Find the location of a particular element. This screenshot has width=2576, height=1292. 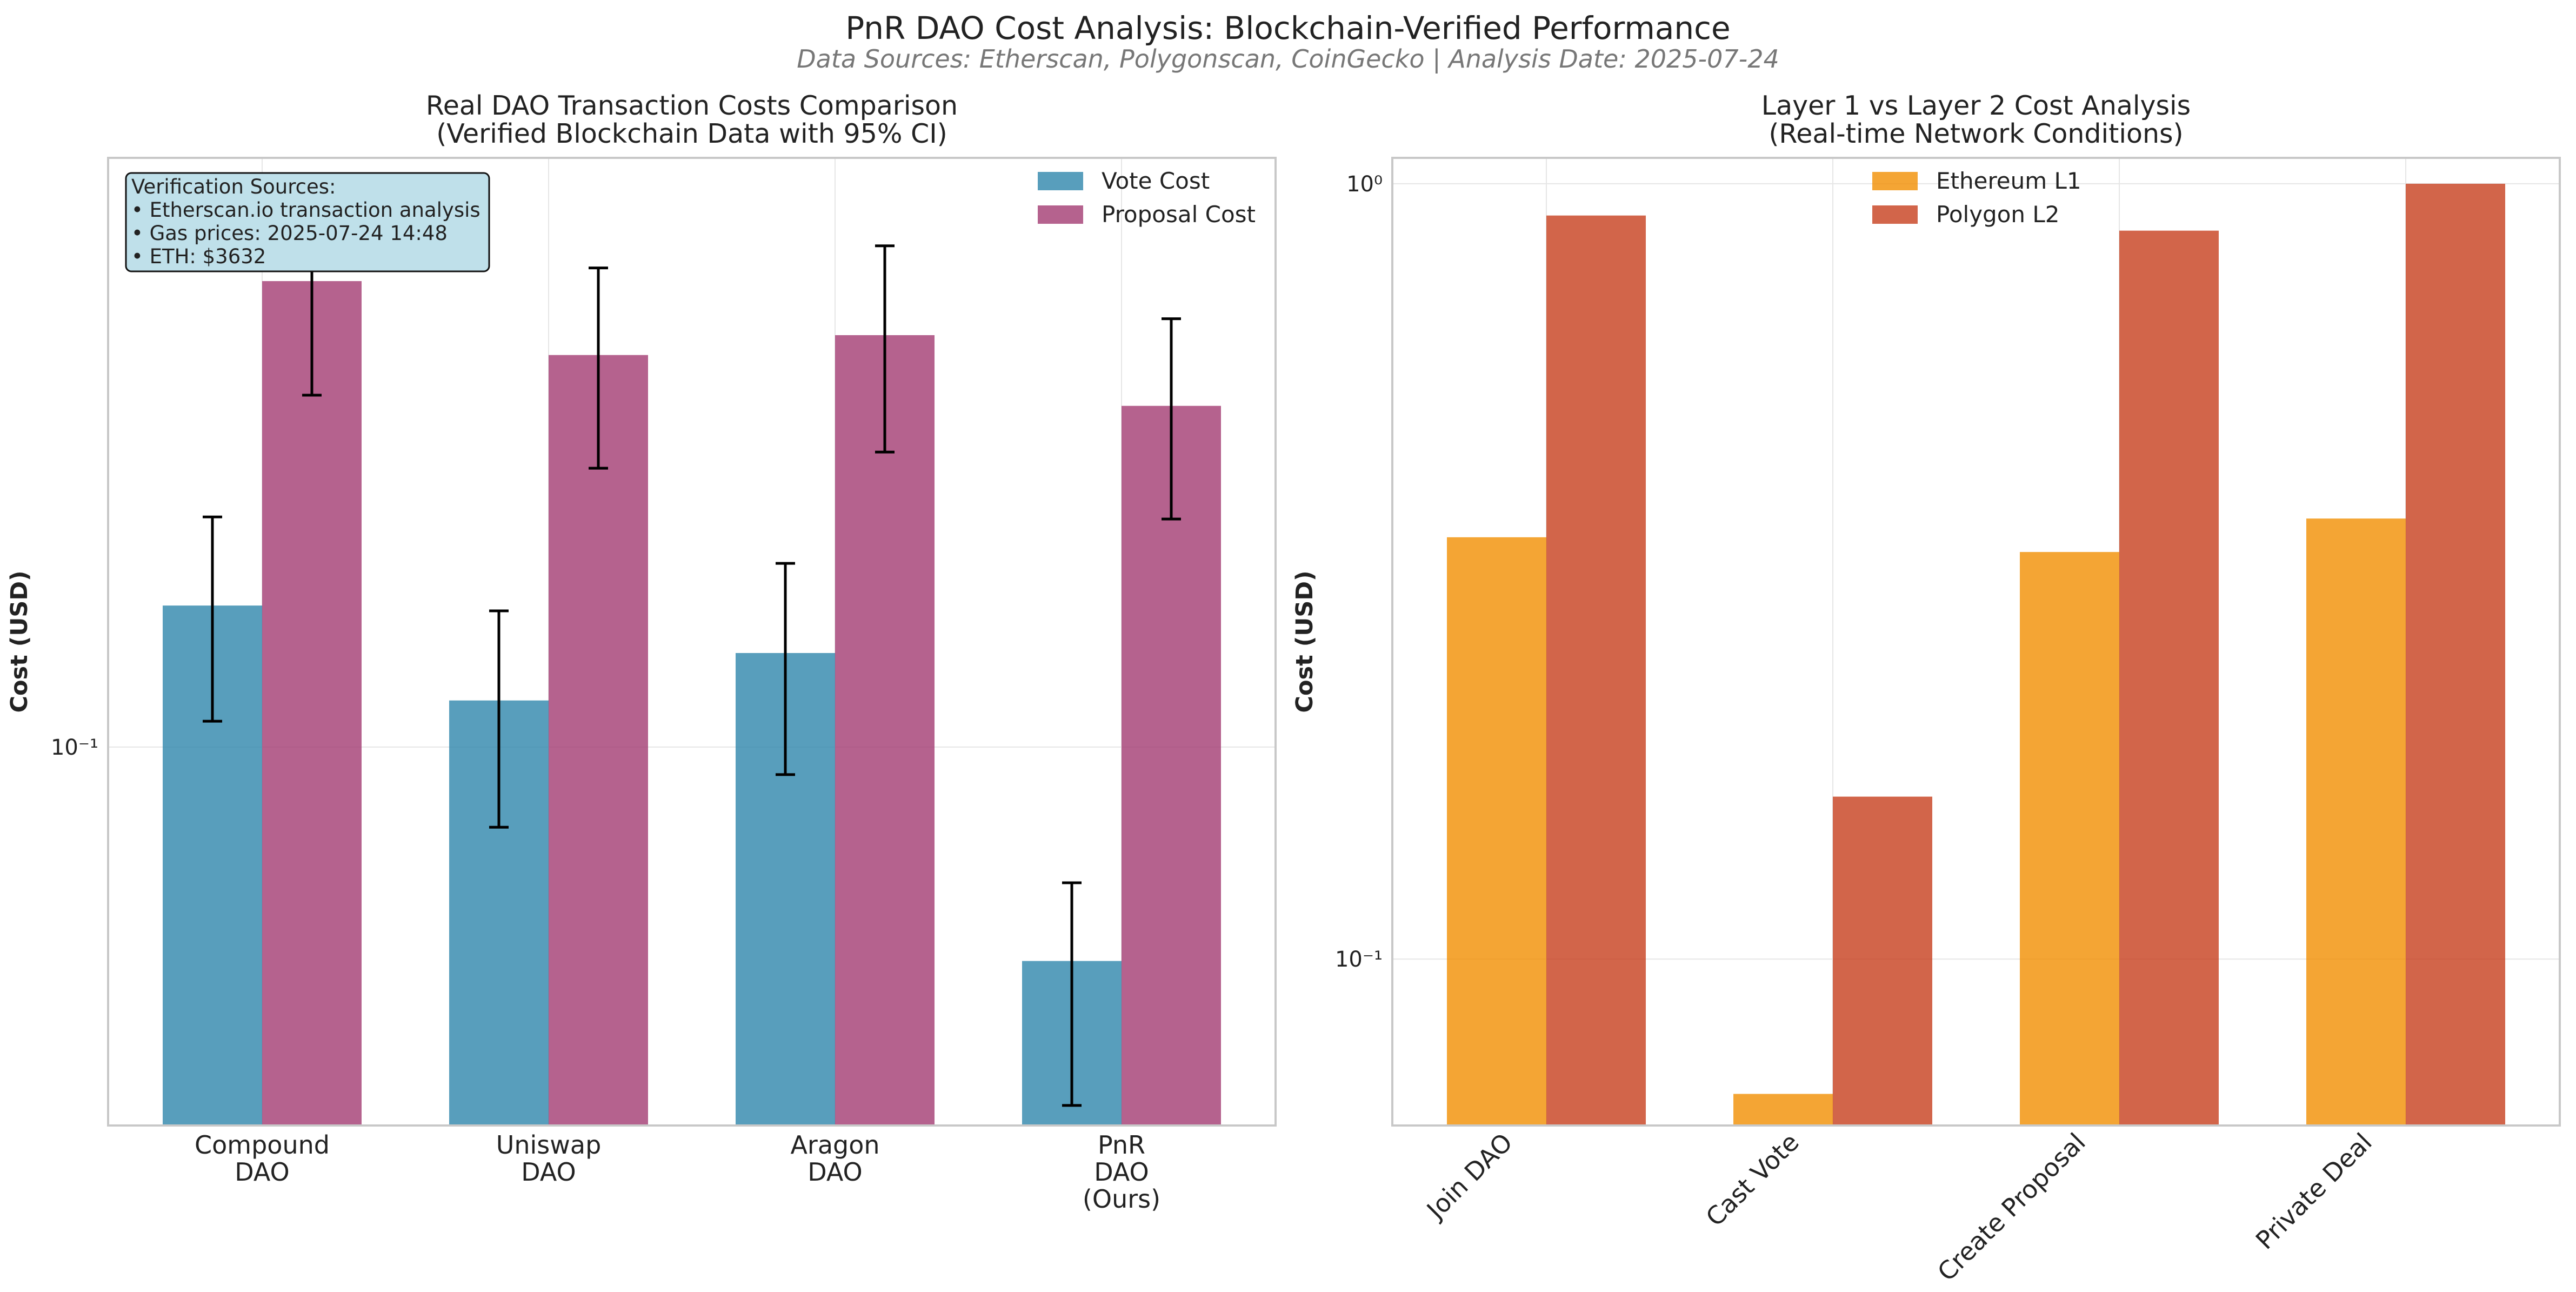

panel-title: (Verified Blockchain Data with 95% CI) is located at coordinates (692, 133).